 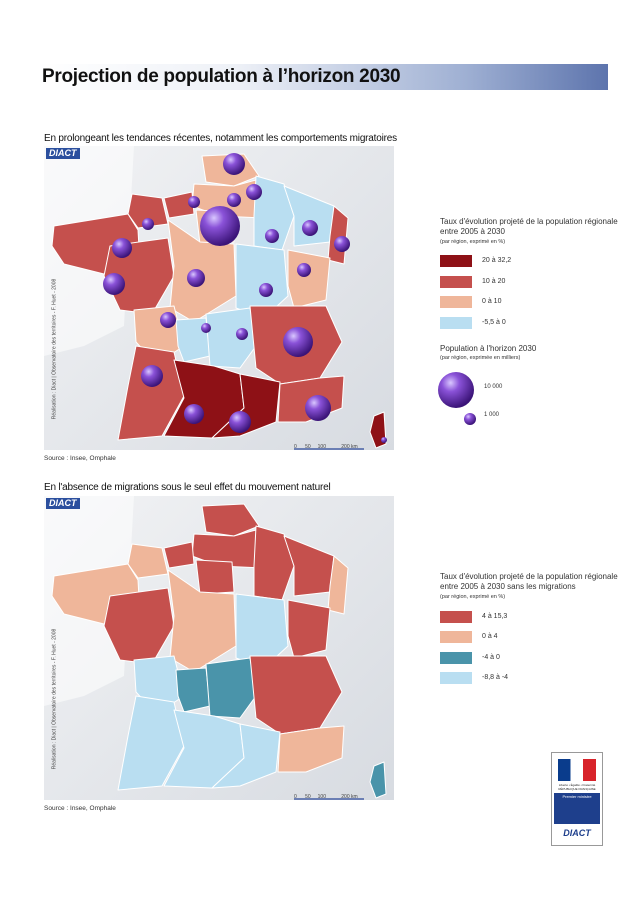 I want to click on map2-legend-note: (par région, exprimé en %), so click(x=473, y=597).